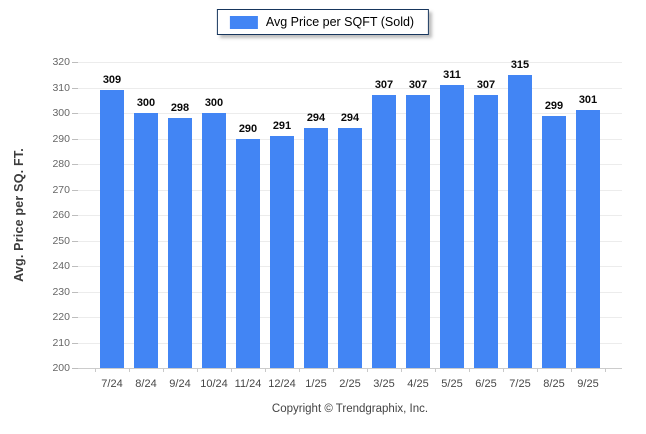  Describe the element at coordinates (520, 64) in the screenshot. I see `bar-value-label: 315` at that location.